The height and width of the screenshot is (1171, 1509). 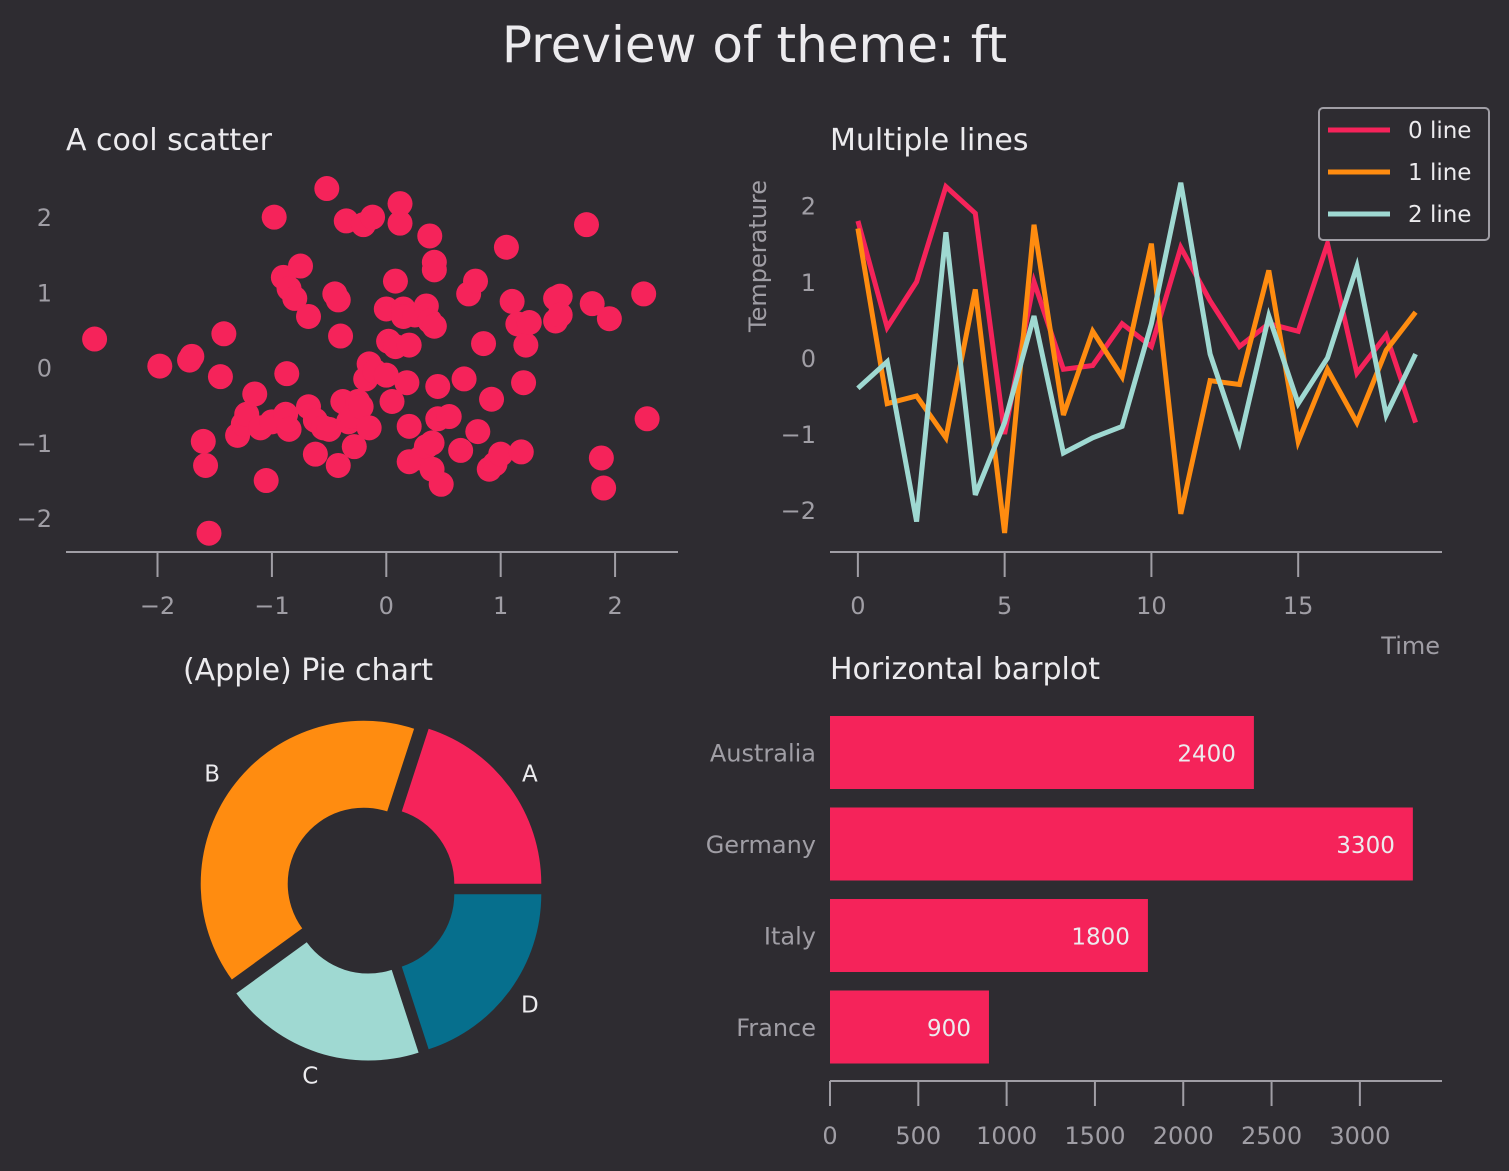 I want to click on scatter-title: A cool scatter, so click(x=169, y=140).